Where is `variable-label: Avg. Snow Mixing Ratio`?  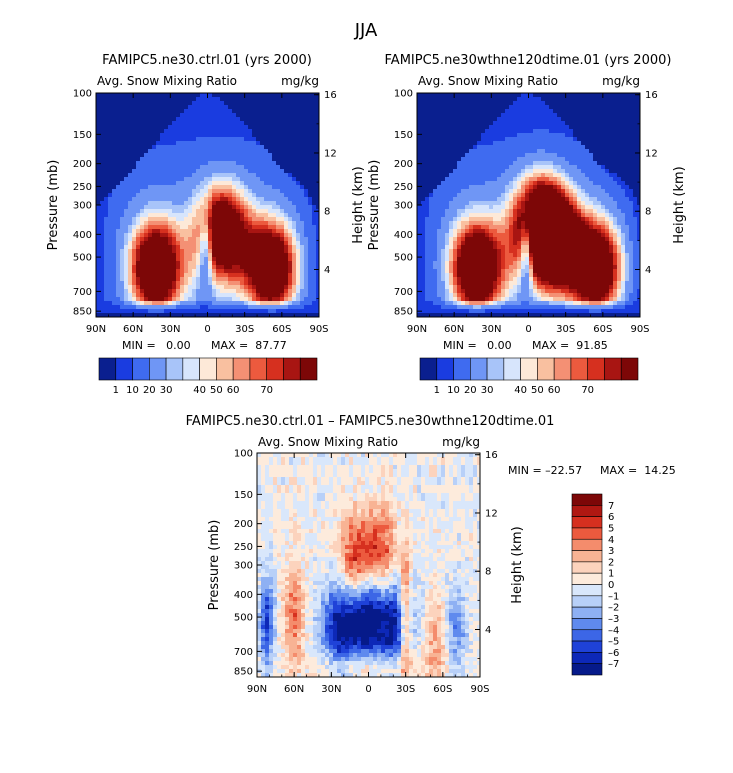 variable-label: Avg. Snow Mixing Ratio is located at coordinates (167, 81).